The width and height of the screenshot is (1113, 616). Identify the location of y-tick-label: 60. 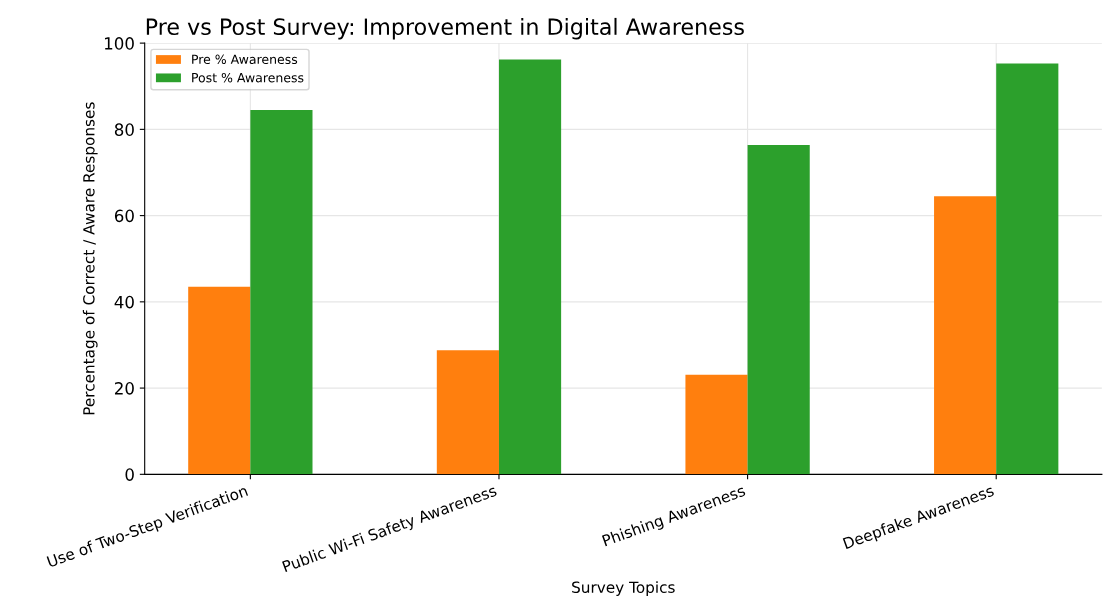
(124, 216).